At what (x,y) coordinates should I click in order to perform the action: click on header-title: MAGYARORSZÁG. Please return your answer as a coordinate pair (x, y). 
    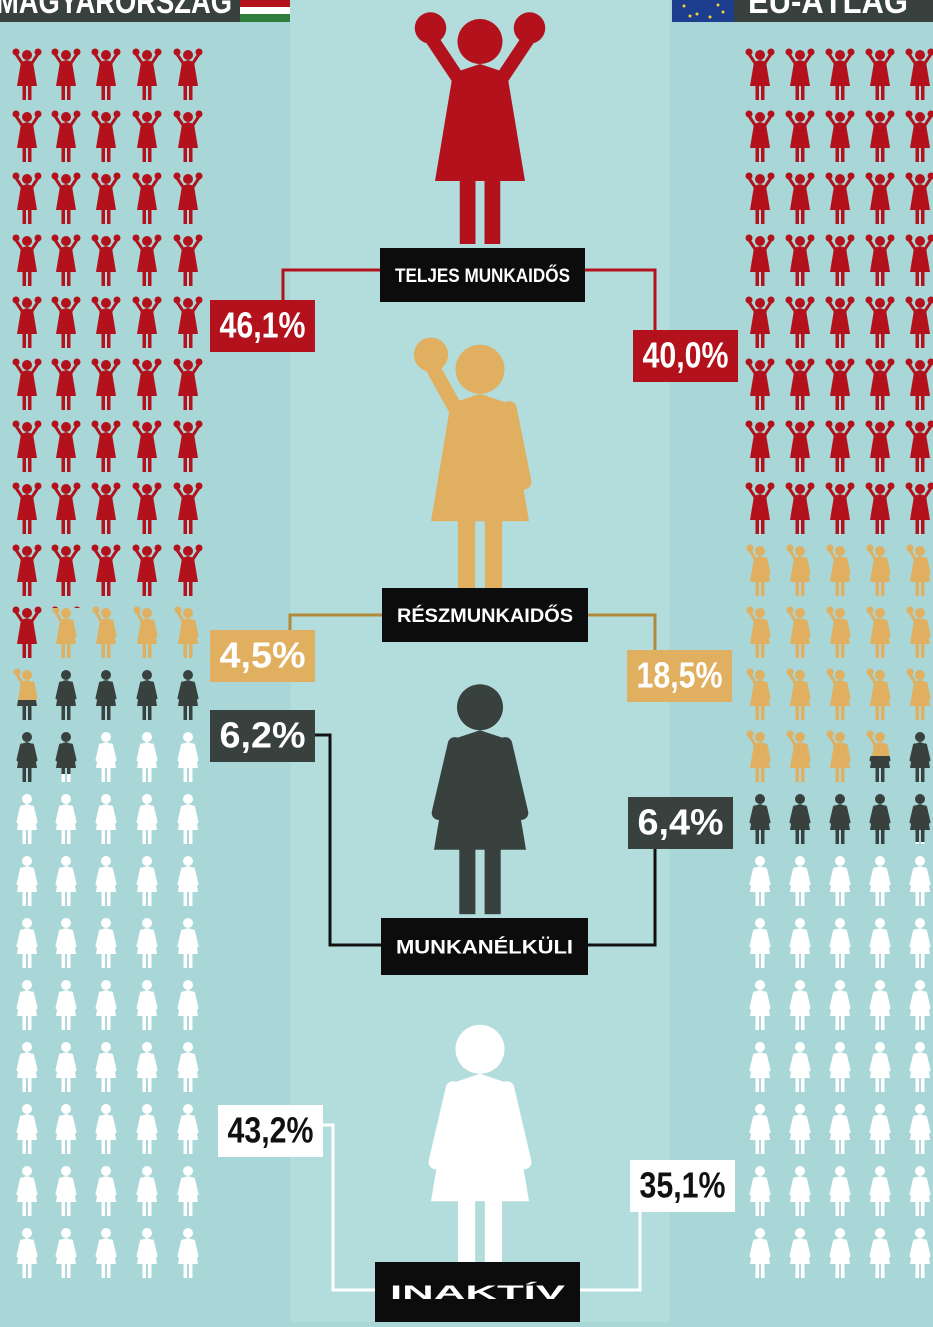
    Looking at the image, I should click on (116, 10).